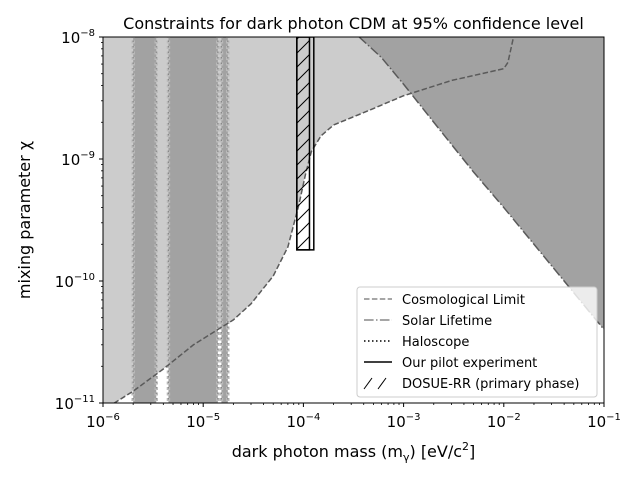  Describe the element at coordinates (463, 300) in the screenshot. I see `legend-label: Cosmological Limit` at that location.